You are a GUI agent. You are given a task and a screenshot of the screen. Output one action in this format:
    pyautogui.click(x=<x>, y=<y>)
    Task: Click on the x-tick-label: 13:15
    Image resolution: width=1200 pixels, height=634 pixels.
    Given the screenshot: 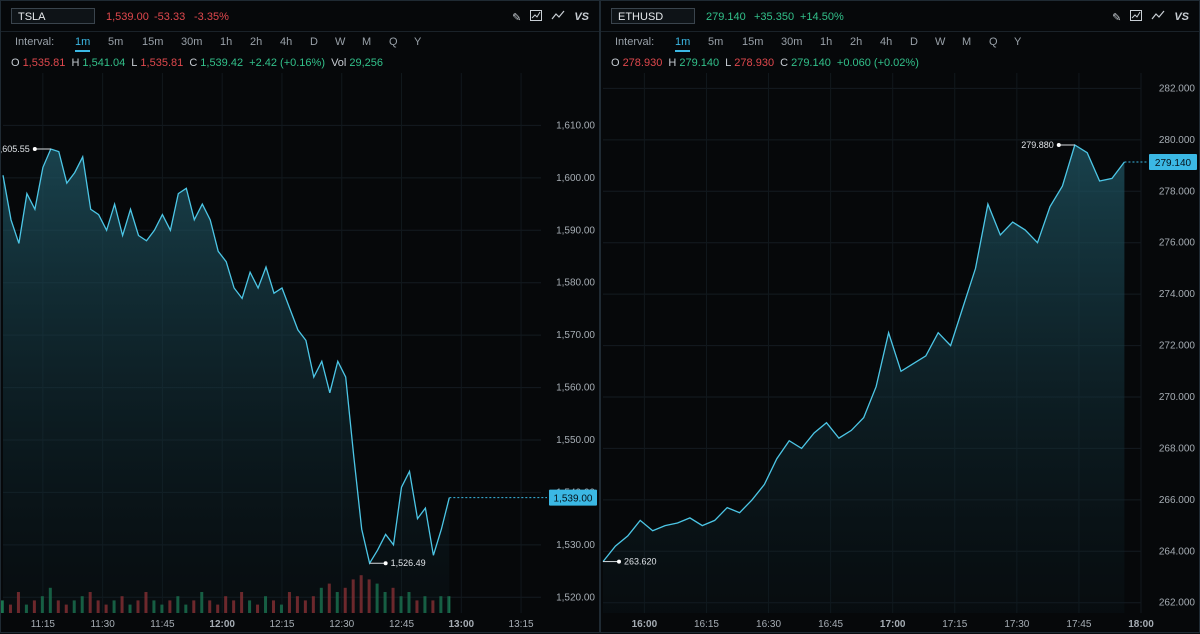 What is the action you would take?
    pyautogui.click(x=521, y=624)
    